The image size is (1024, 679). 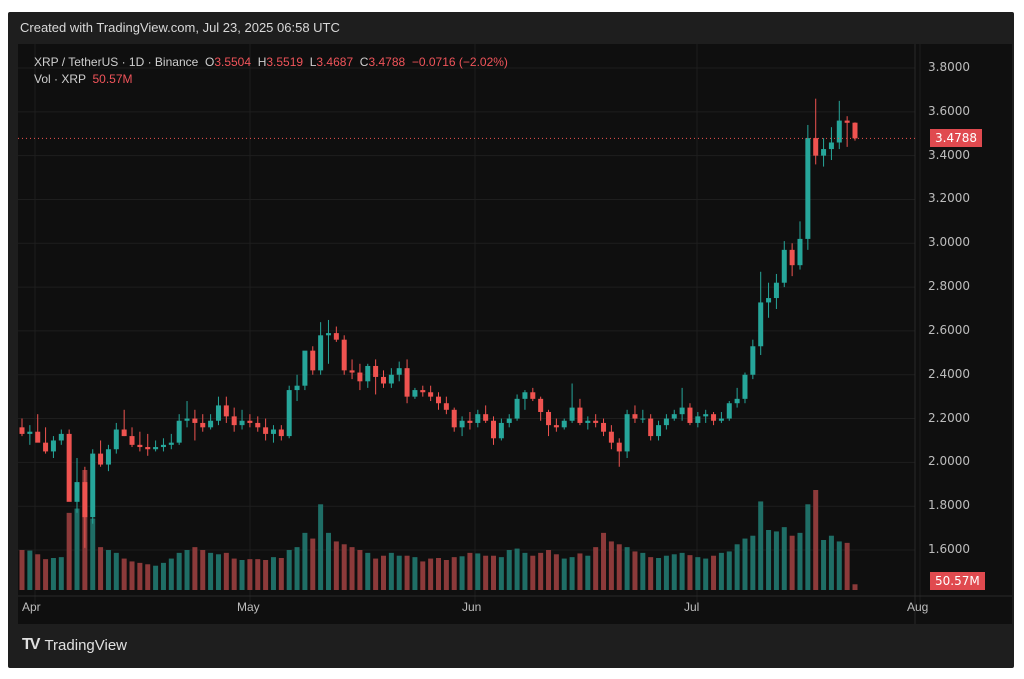 What do you see at coordinates (949, 461) in the screenshot?
I see `price-tick: 2.0000` at bounding box center [949, 461].